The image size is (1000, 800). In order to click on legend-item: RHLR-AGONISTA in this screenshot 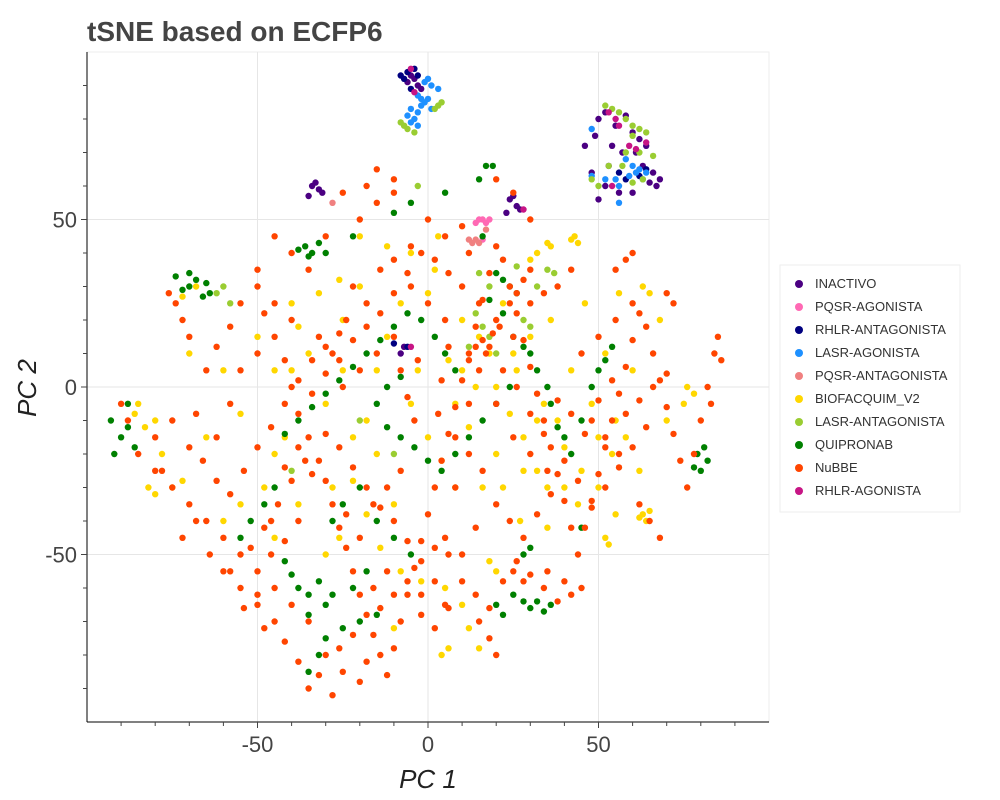, I will do `click(858, 490)`.